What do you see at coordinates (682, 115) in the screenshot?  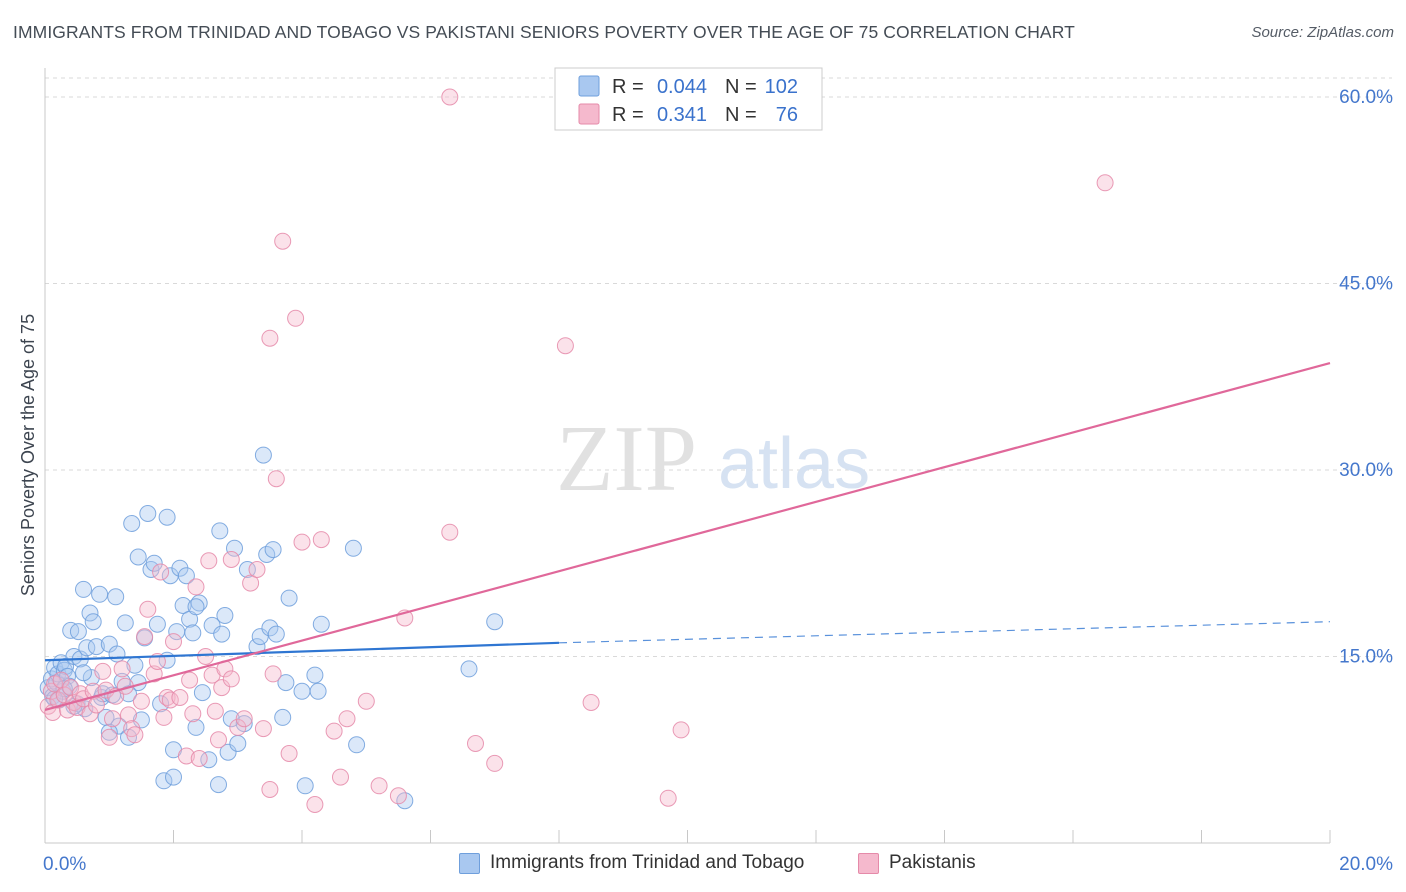 I see `legend-pink-r-value: 0.341` at bounding box center [682, 115].